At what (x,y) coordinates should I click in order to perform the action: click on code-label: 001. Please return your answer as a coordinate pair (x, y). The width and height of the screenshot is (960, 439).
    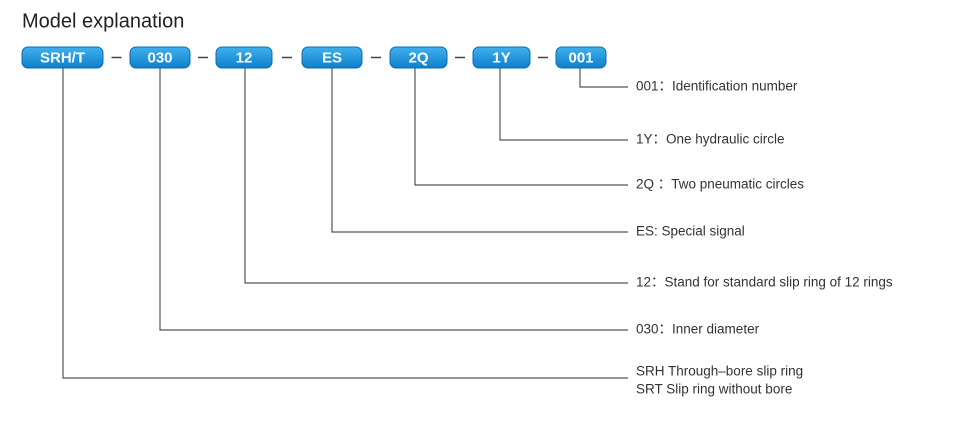
    Looking at the image, I should click on (580, 57).